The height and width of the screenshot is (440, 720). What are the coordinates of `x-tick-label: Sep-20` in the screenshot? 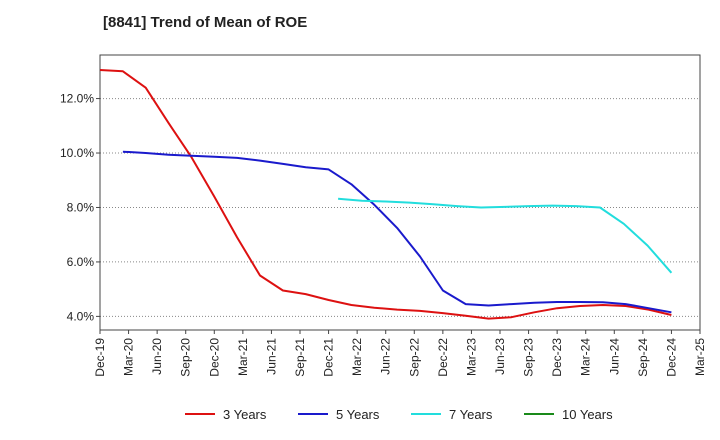 It's located at (186, 357).